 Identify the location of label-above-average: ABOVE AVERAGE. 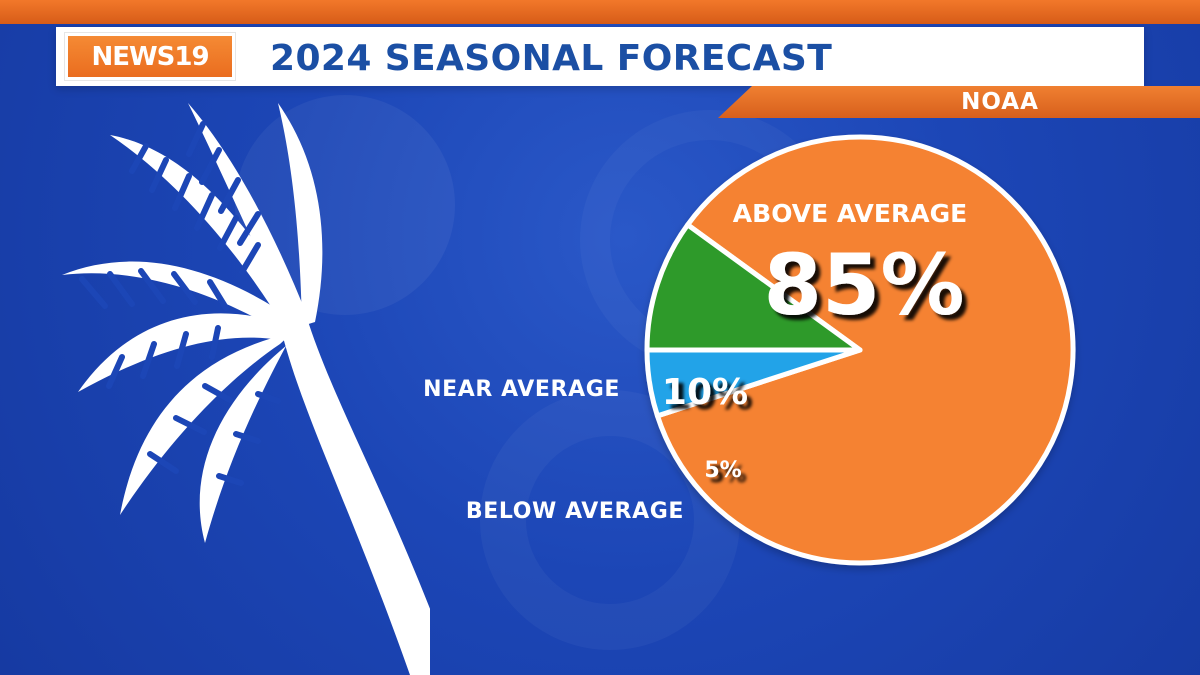
(850, 213).